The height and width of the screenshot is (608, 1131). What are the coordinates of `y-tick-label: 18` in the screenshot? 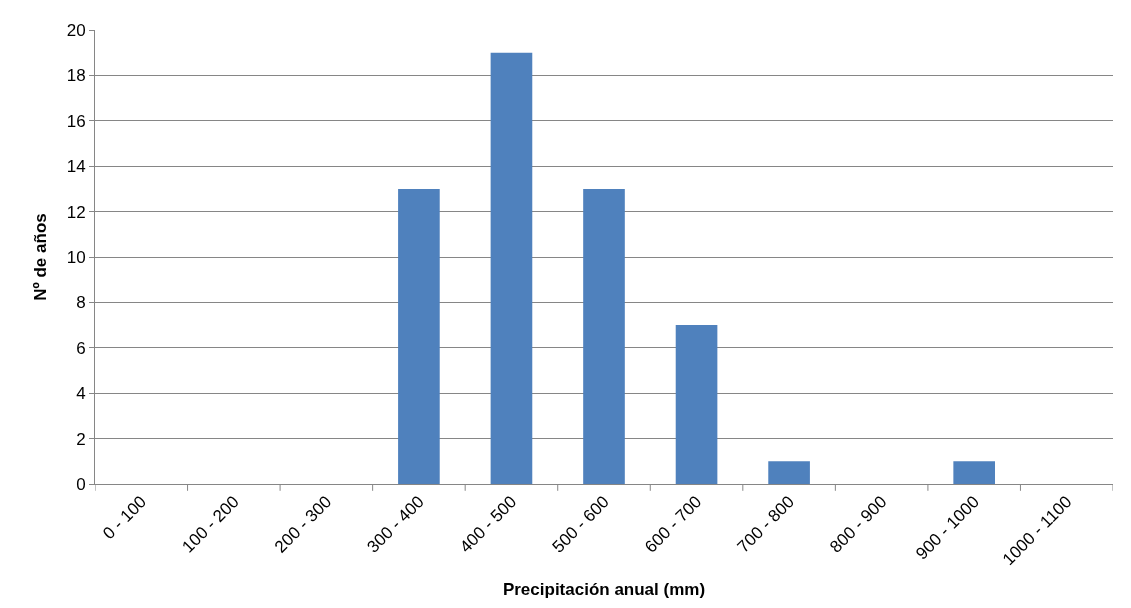 It's located at (76, 76).